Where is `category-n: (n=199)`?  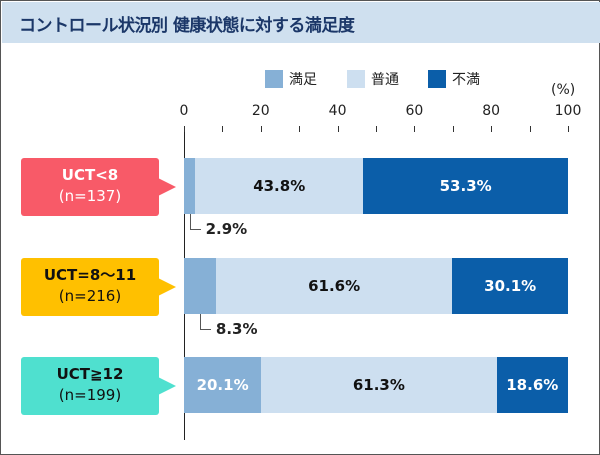
category-n: (n=199) is located at coordinates (90, 395).